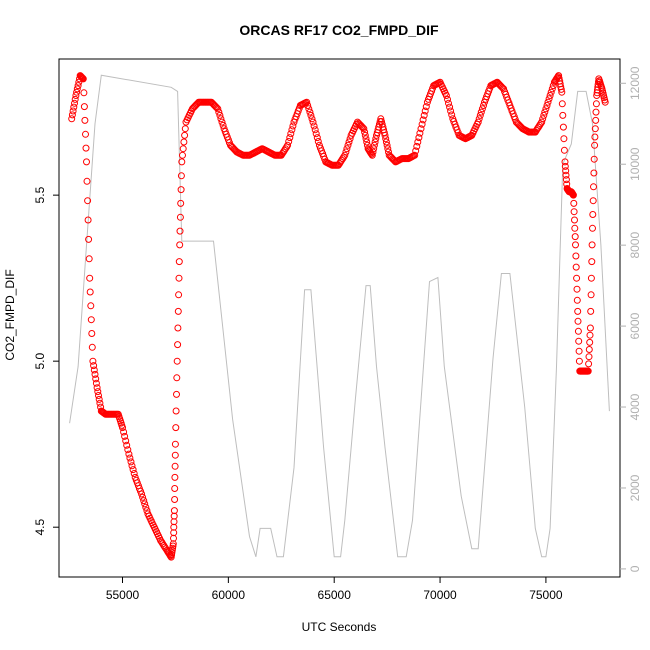  What do you see at coordinates (40, 194) in the screenshot?
I see `y-tick-label: 5.5` at bounding box center [40, 194].